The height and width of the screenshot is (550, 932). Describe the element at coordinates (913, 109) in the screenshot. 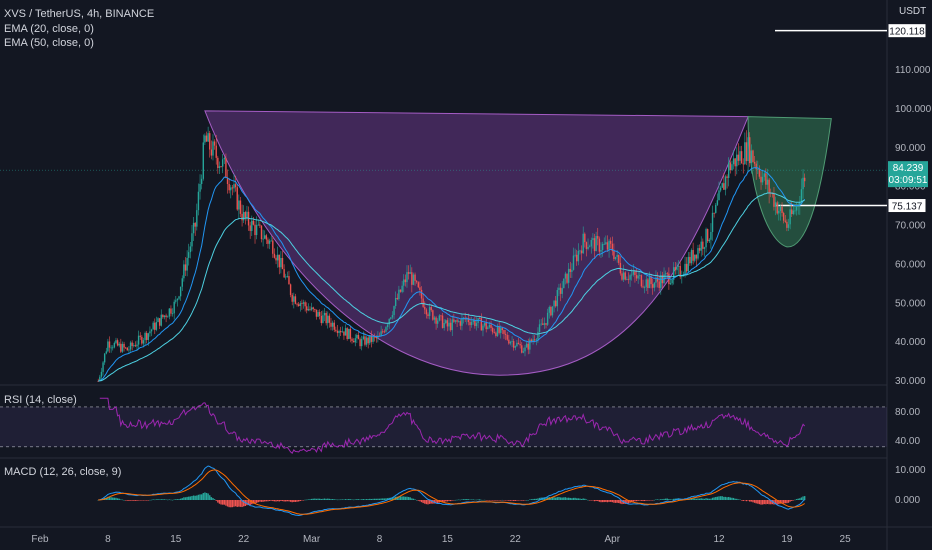

I see `price-tick-label: 100.000` at that location.